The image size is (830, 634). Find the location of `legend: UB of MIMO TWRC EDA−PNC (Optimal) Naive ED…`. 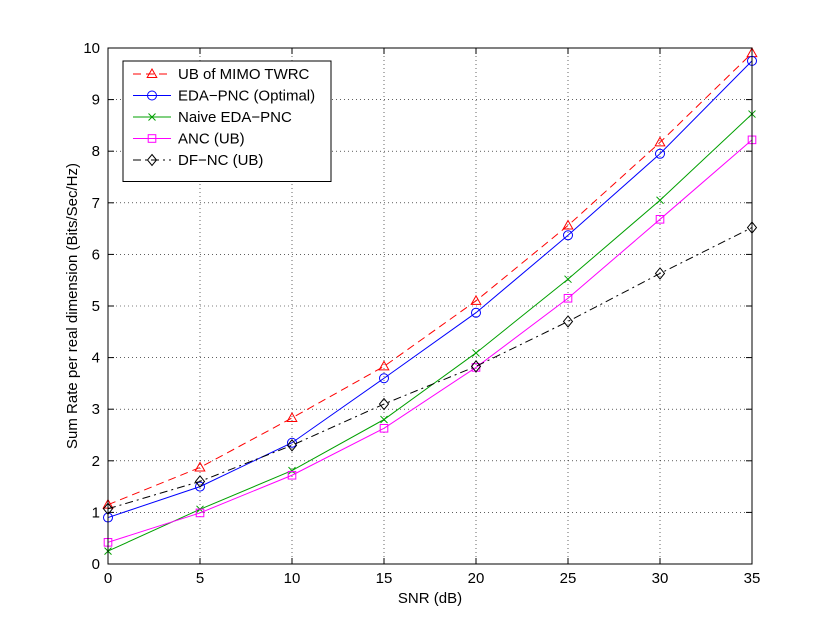

legend: UB of MIMO TWRC EDA−PNC (Optimal) Naive ED… is located at coordinates (227, 121).